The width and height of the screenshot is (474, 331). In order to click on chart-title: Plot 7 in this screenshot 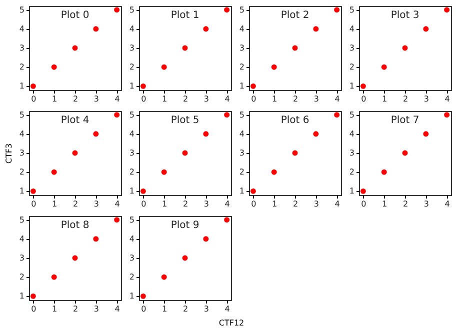, I will do `click(405, 120)`.